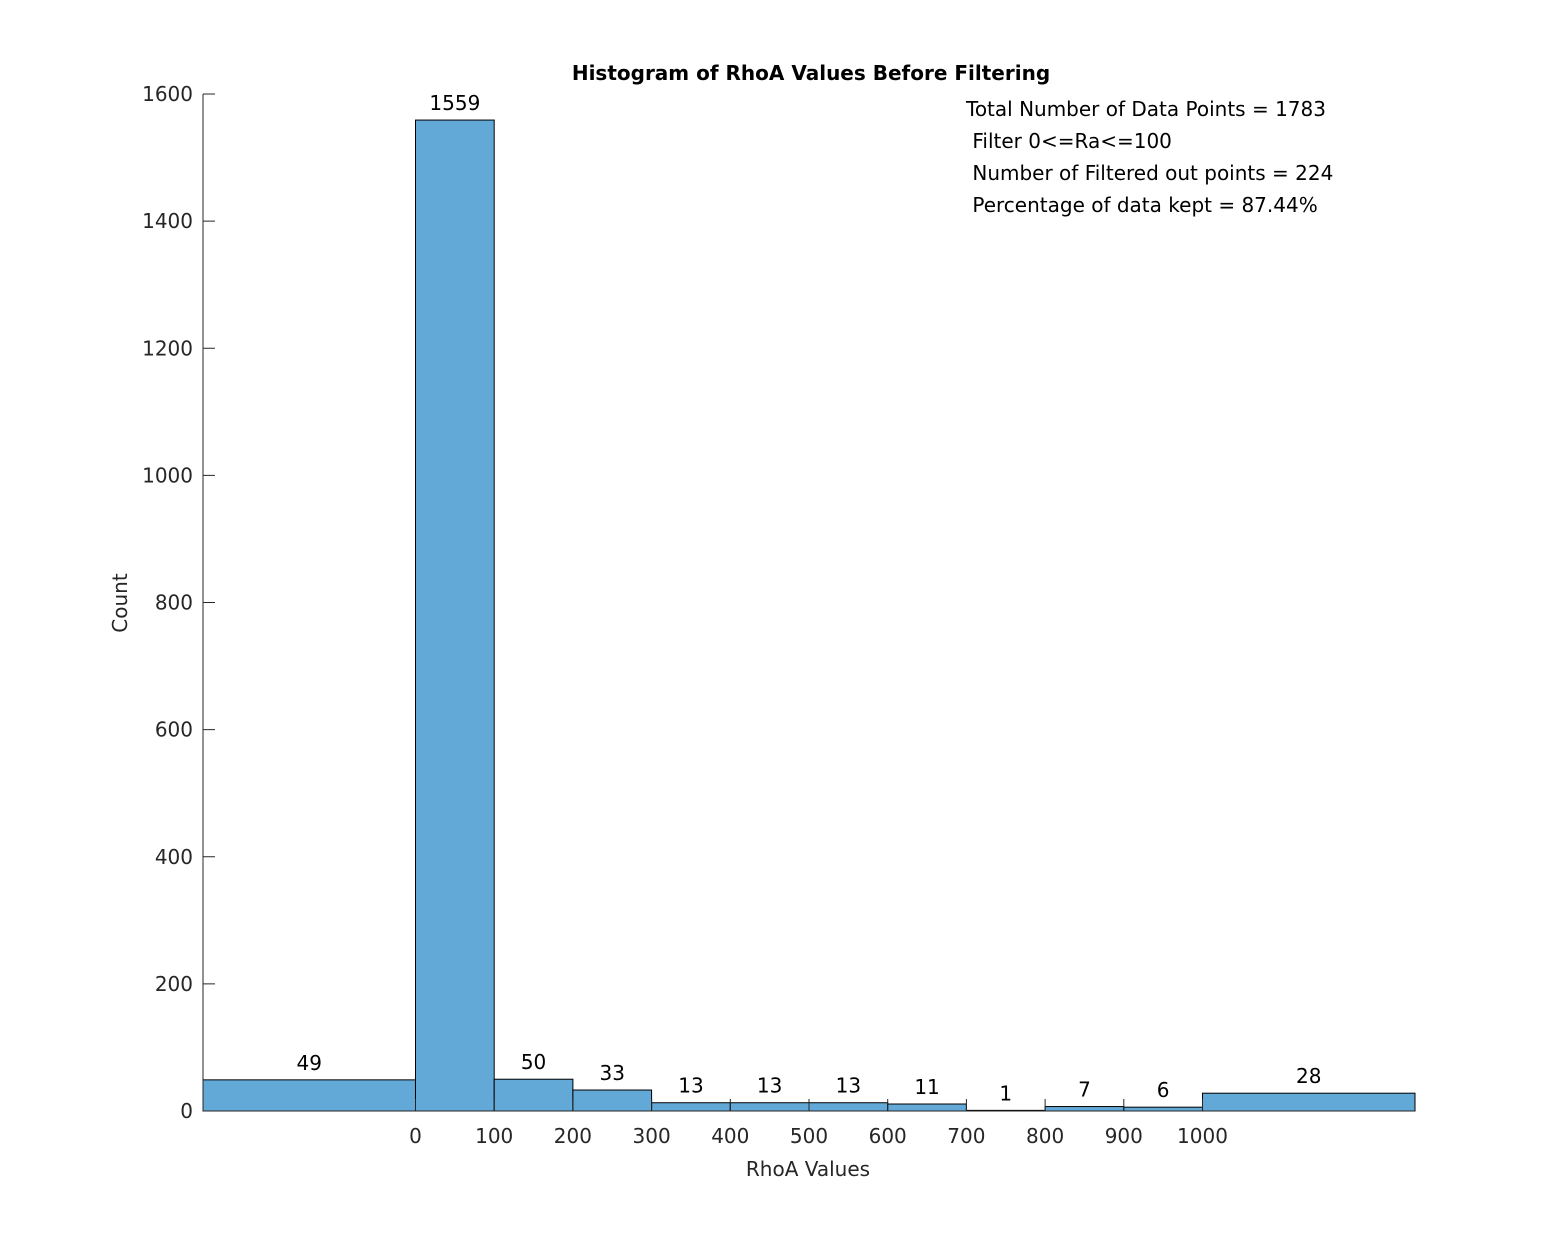 This screenshot has height=1250, width=1563. What do you see at coordinates (1145, 109) in the screenshot?
I see `annotation-total-points: Total Number of Data Points = 1783` at bounding box center [1145, 109].